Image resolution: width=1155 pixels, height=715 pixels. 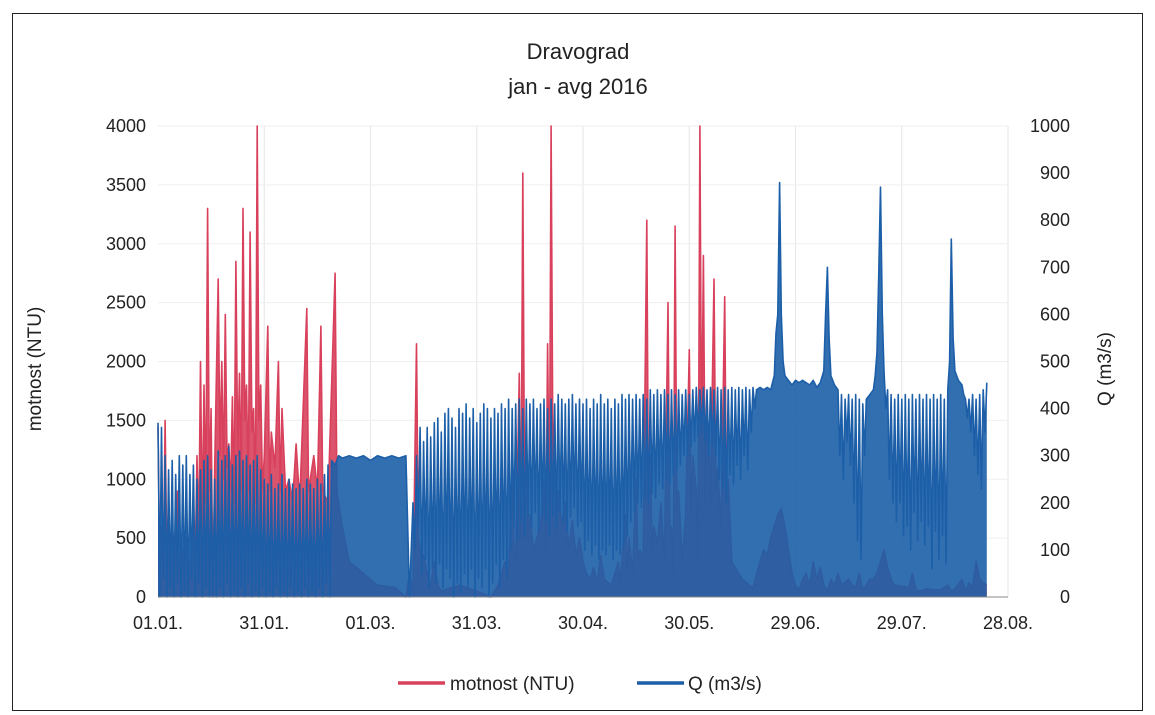 I want to click on left-axis-label: motnost (NTU), so click(x=35, y=369).